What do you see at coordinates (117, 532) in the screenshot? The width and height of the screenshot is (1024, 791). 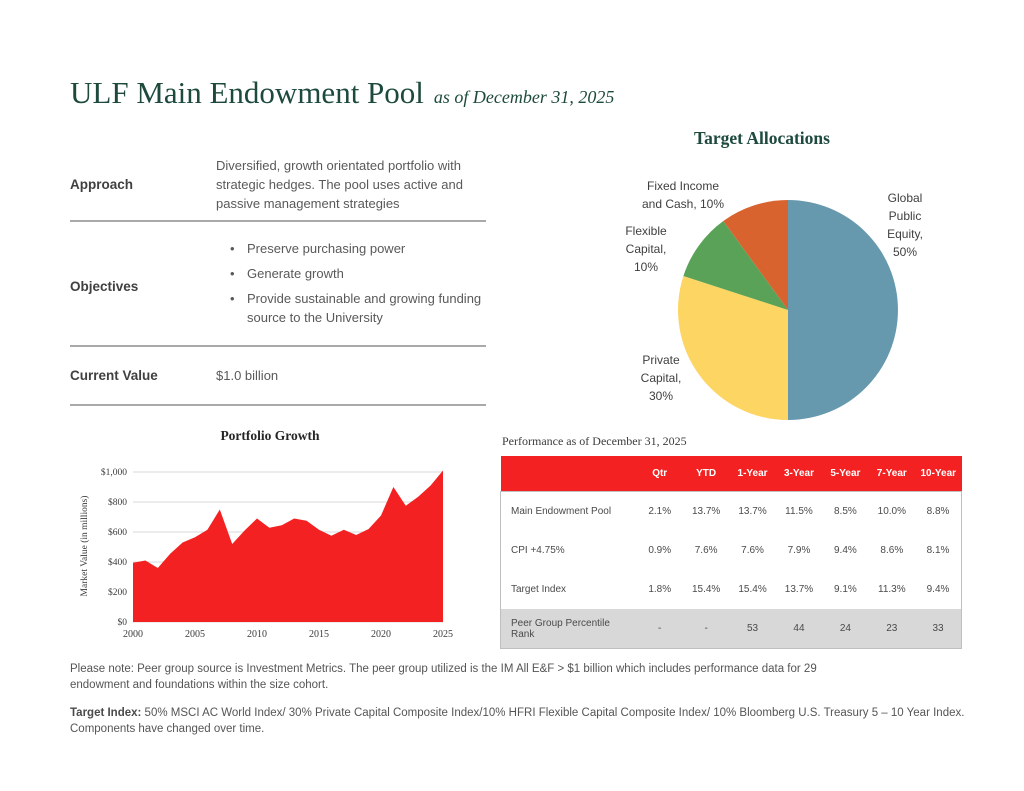 I see `y-tick-label: $600` at bounding box center [117, 532].